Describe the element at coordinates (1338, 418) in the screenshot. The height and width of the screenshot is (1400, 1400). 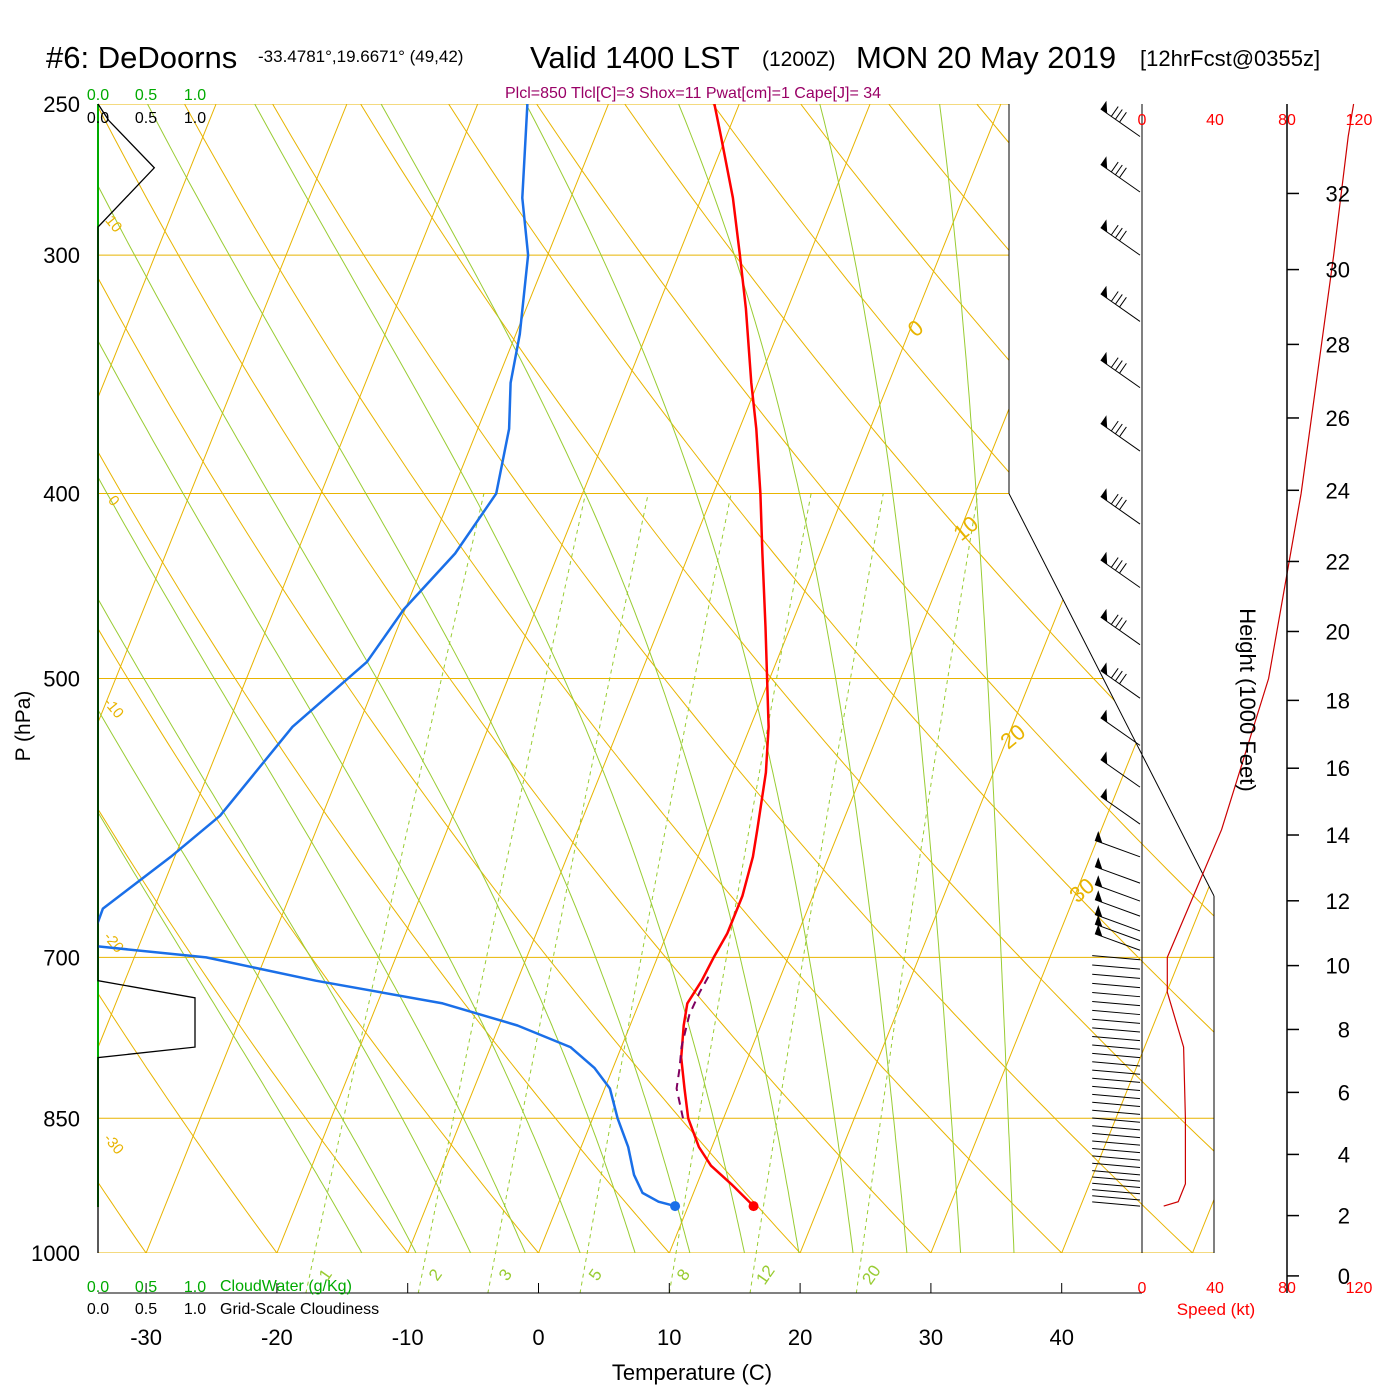
I see `height-tick-label-26: 26` at that location.